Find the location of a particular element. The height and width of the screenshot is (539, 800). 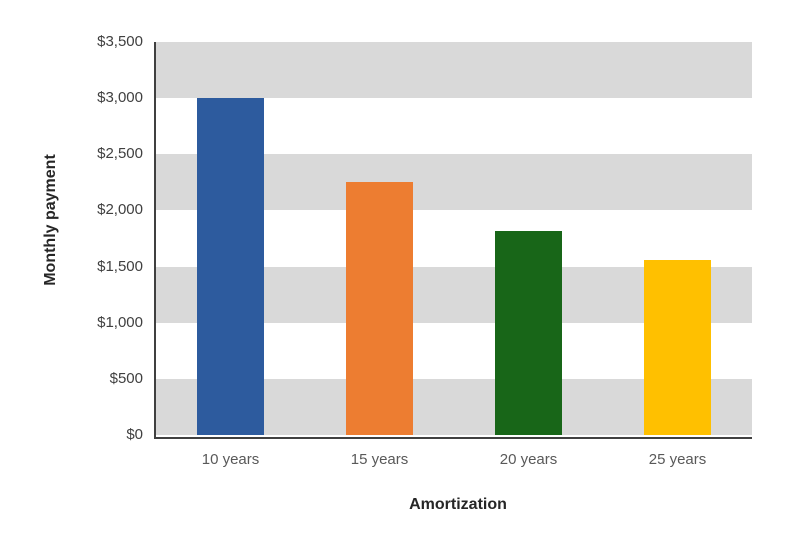

bar-25-years is located at coordinates (677, 347).